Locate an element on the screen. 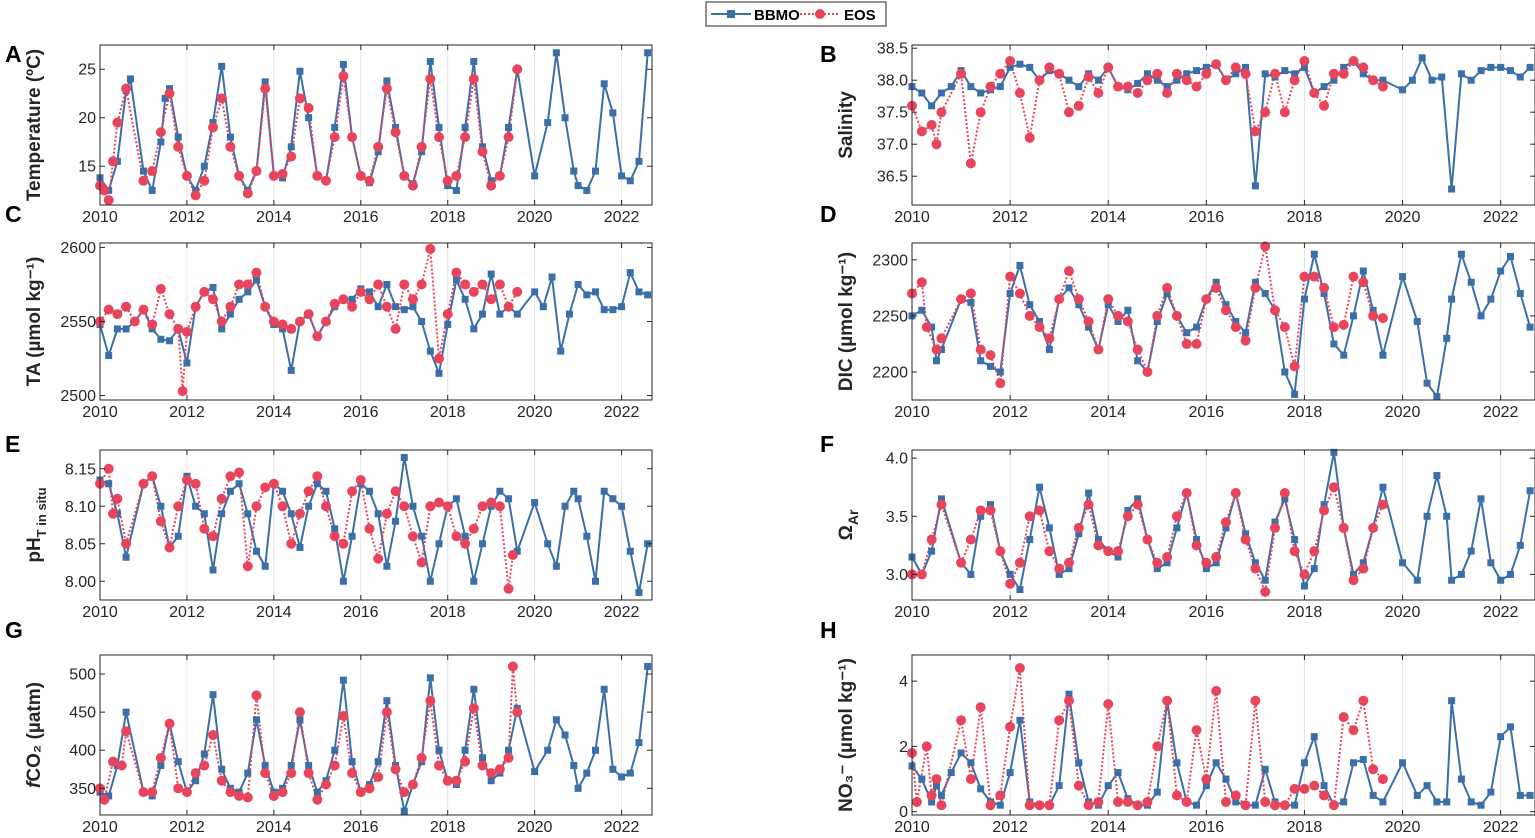  y-tick-label: 2300 is located at coordinates (890, 260).